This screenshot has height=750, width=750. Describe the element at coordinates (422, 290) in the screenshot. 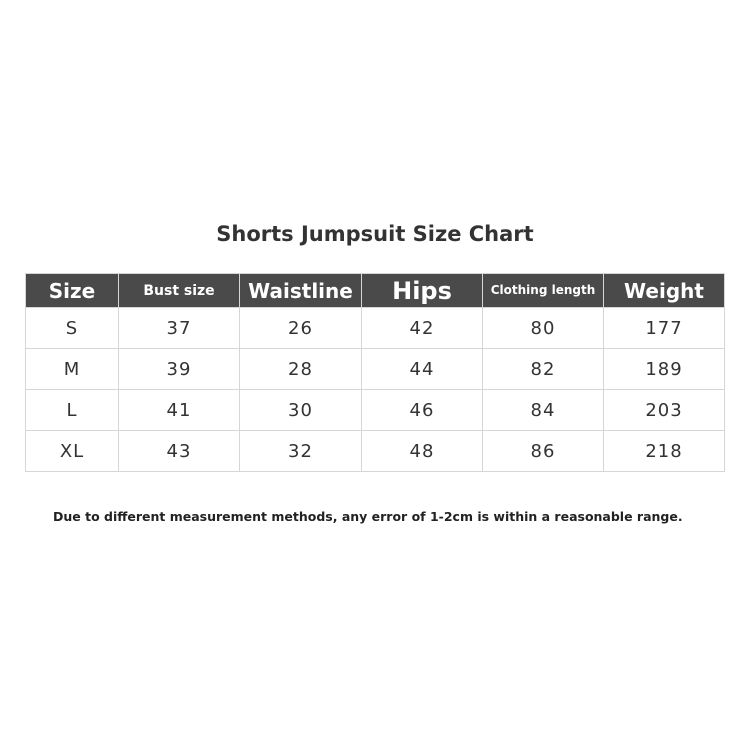

I see `header-hips: Hips` at that location.